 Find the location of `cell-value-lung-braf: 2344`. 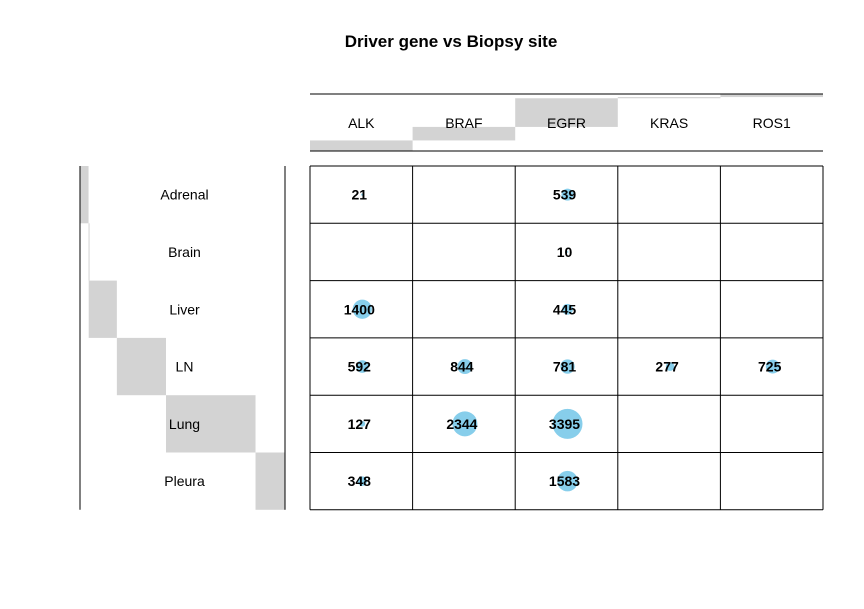

cell-value-lung-braf: 2344 is located at coordinates (461, 424).